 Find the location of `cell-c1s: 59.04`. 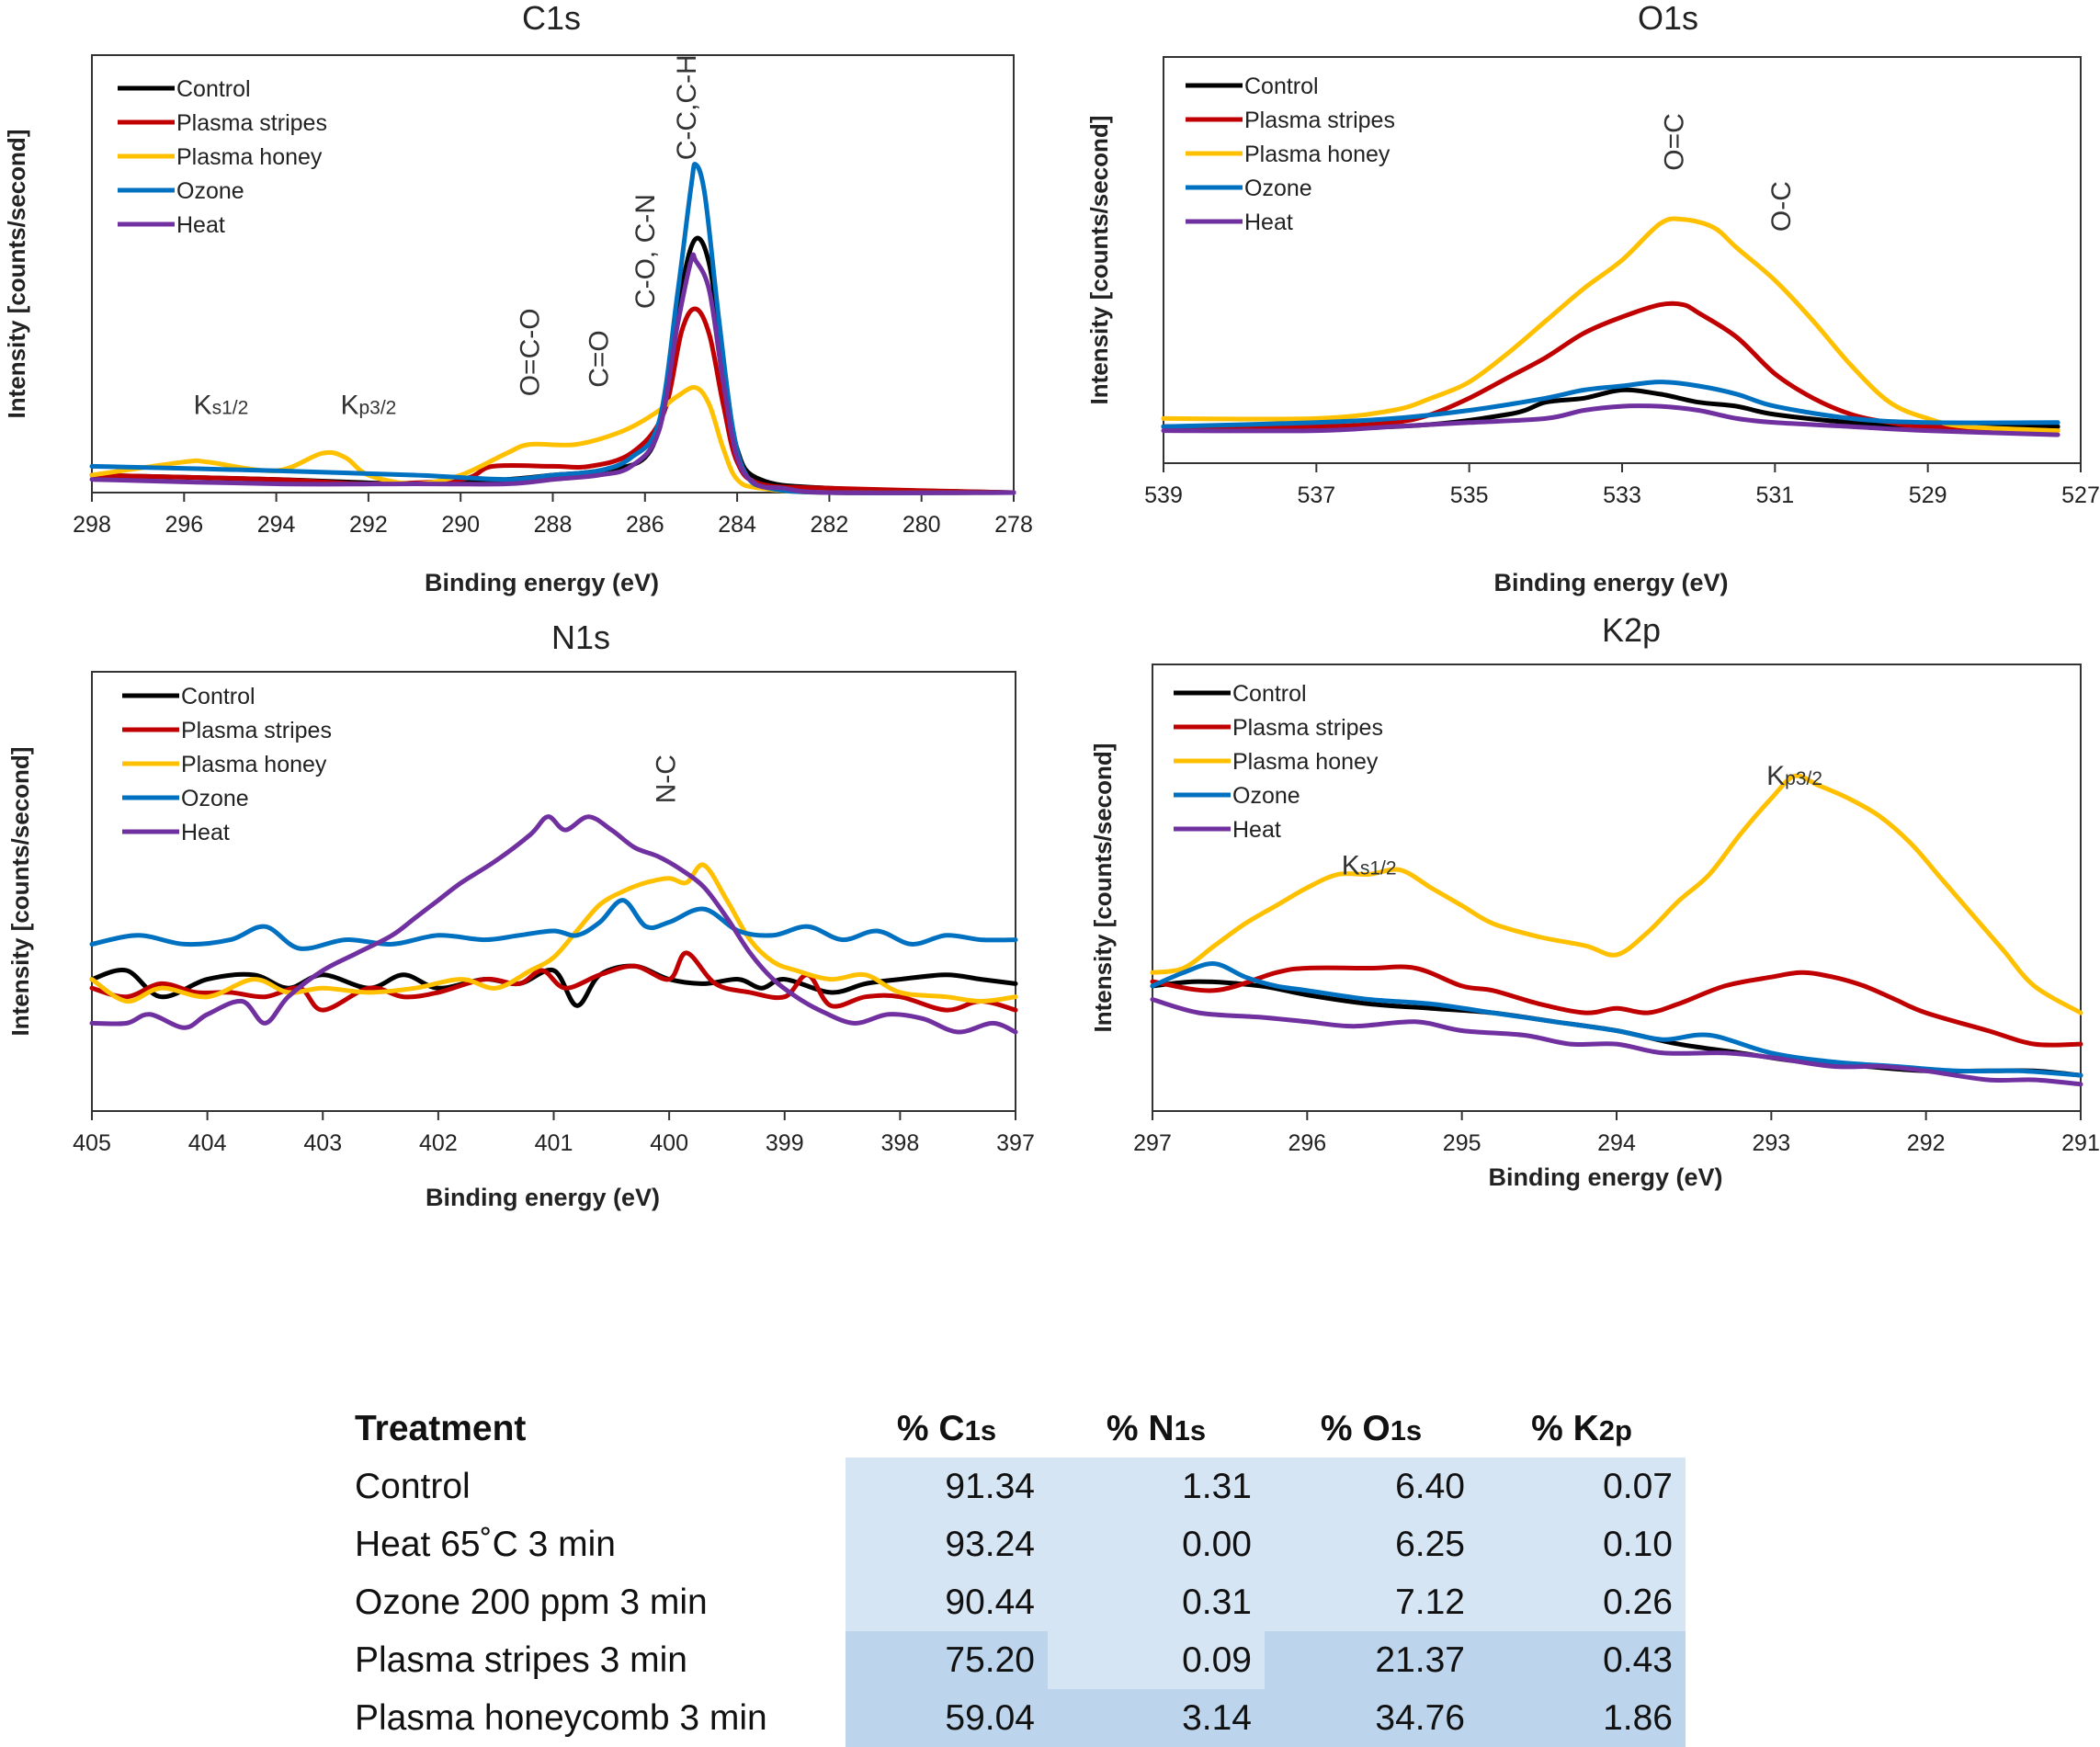

cell-c1s: 59.04 is located at coordinates (947, 1718).